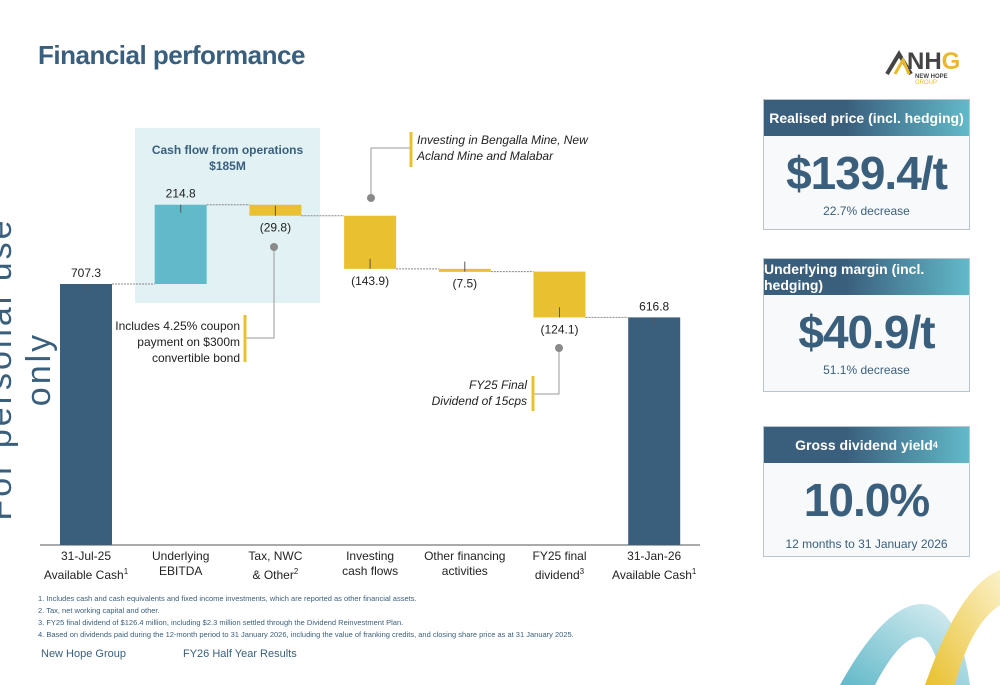 The image size is (1000, 685). What do you see at coordinates (227, 150) in the screenshot?
I see `group-label-line1: Cash flow from operations` at bounding box center [227, 150].